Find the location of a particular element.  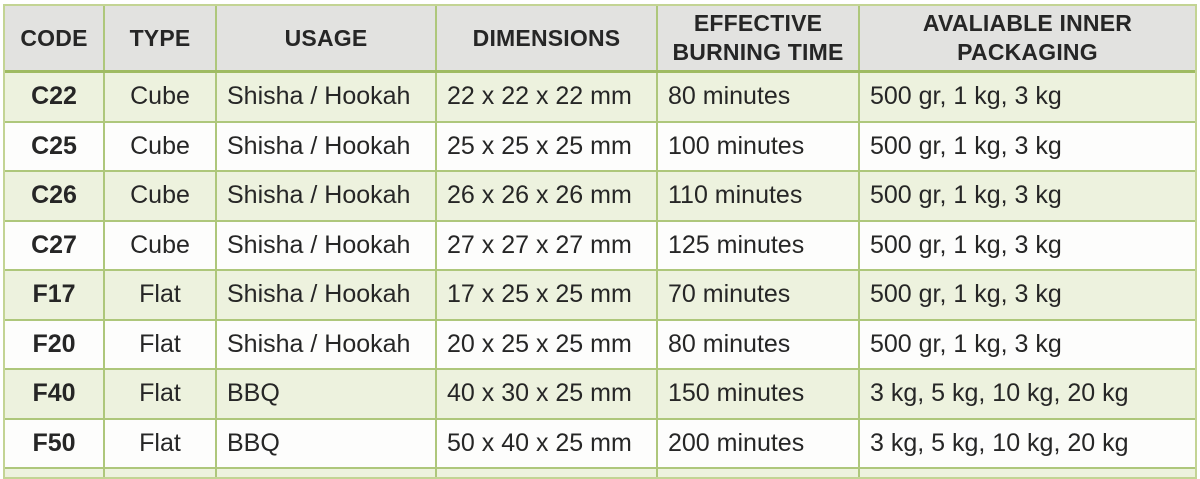

cell-cutoff-packaging is located at coordinates (1027, 473).